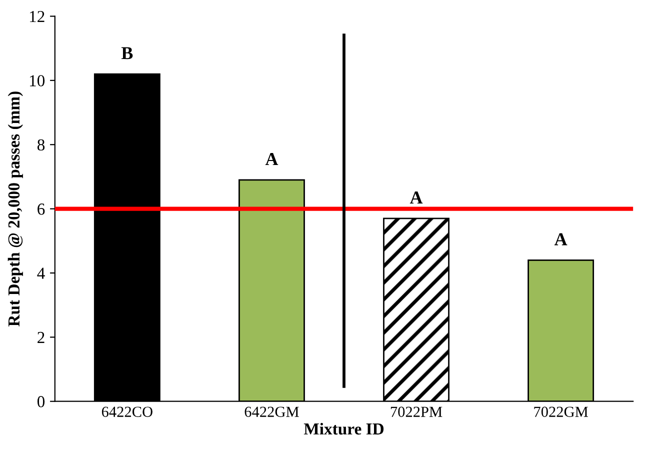 The width and height of the screenshot is (646, 464). What do you see at coordinates (41, 145) in the screenshot?
I see `y-tick-label: 8` at bounding box center [41, 145].